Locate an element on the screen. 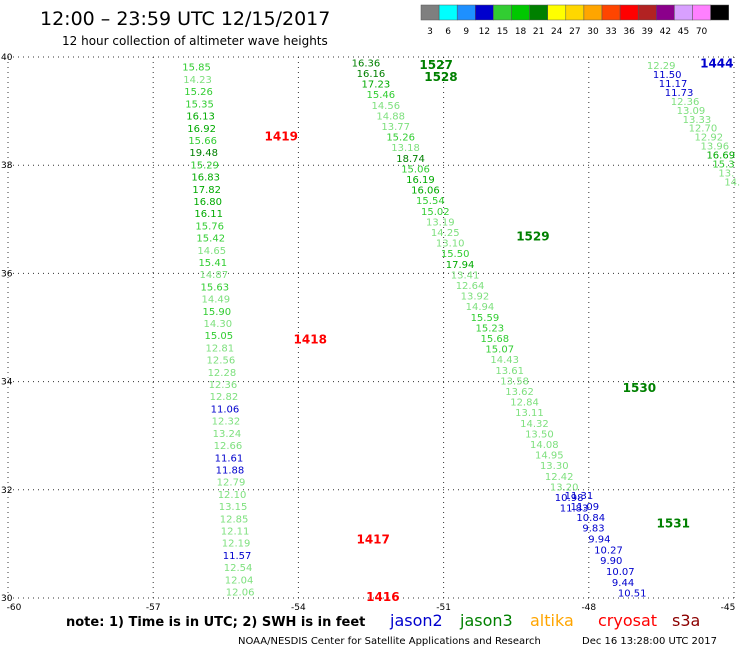  satellite-legend-jason3: jason3 is located at coordinates (486, 620).